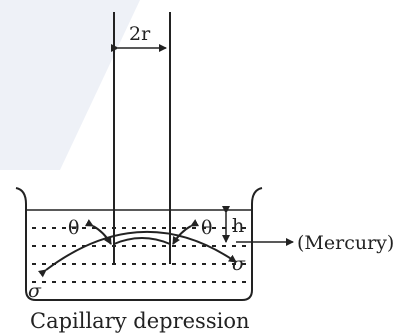 Image resolution: width=412 pixels, height=335 pixels. I want to click on mercury-label: (Mercury), so click(345, 243).